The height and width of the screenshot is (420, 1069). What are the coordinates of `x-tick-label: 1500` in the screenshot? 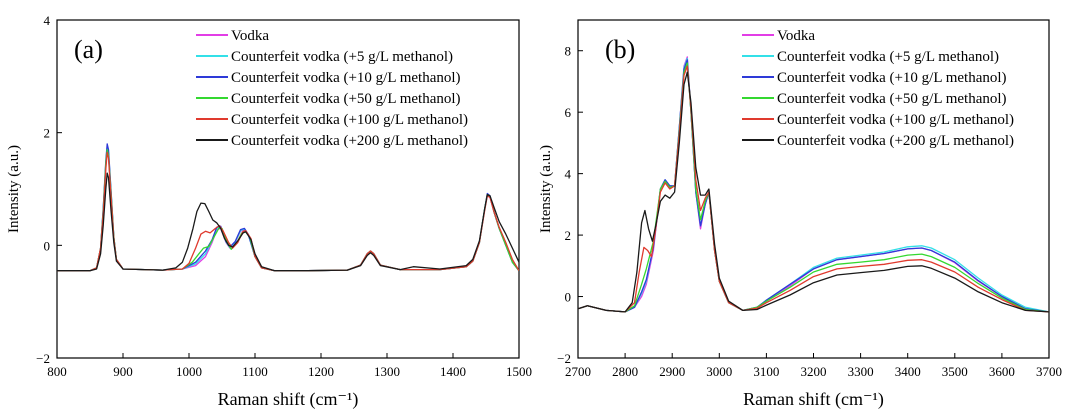 It's located at (519, 371).